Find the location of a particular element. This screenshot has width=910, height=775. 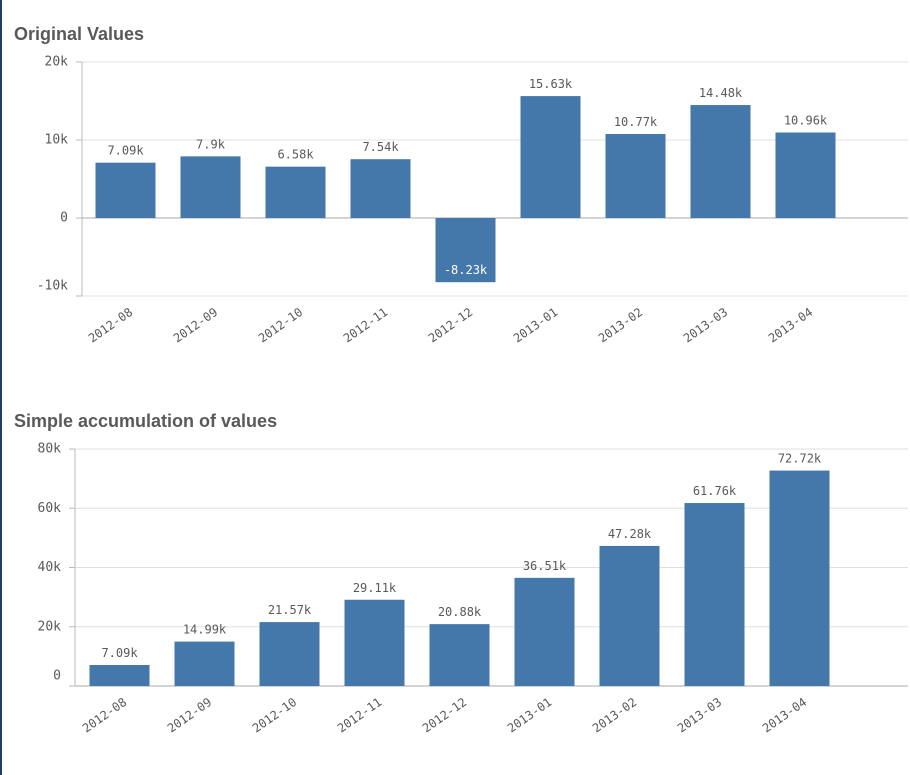

left-edge is located at coordinates (1, 387).